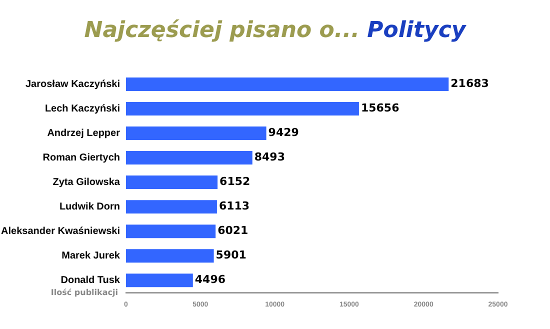 This screenshot has height=329, width=550. What do you see at coordinates (210, 279) in the screenshot?
I see `data-label: 4496` at bounding box center [210, 279].